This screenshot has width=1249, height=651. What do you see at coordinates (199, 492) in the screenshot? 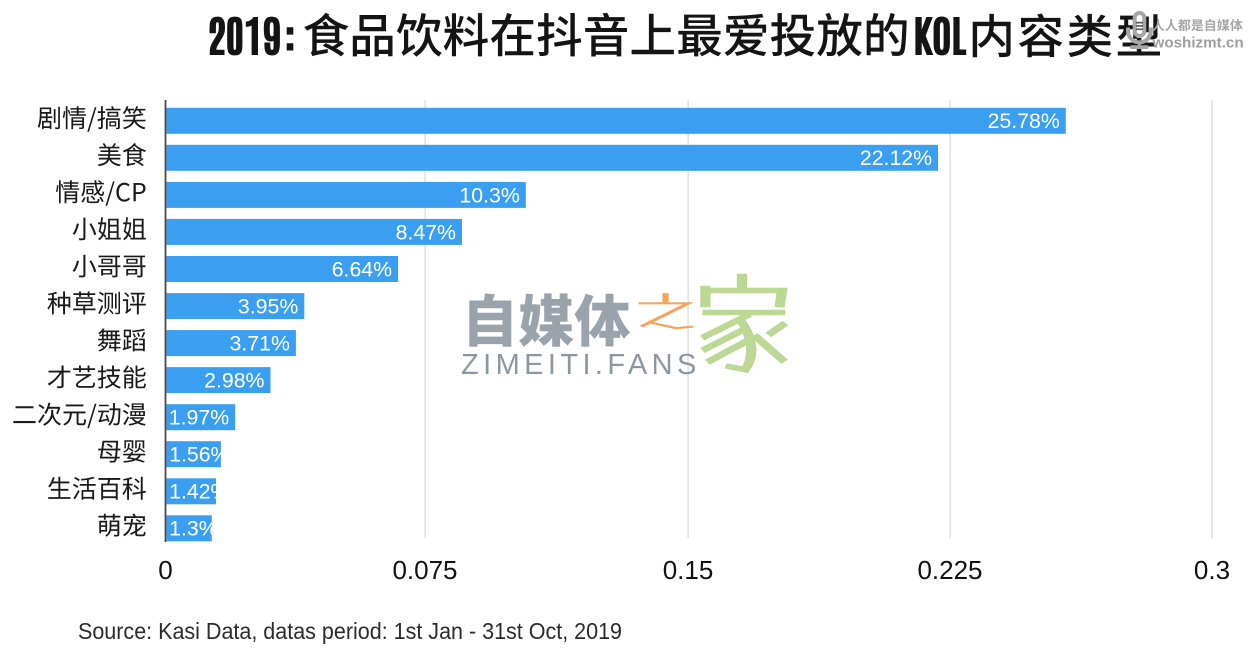
I see `svg-text: 1.42%` at bounding box center [199, 492].